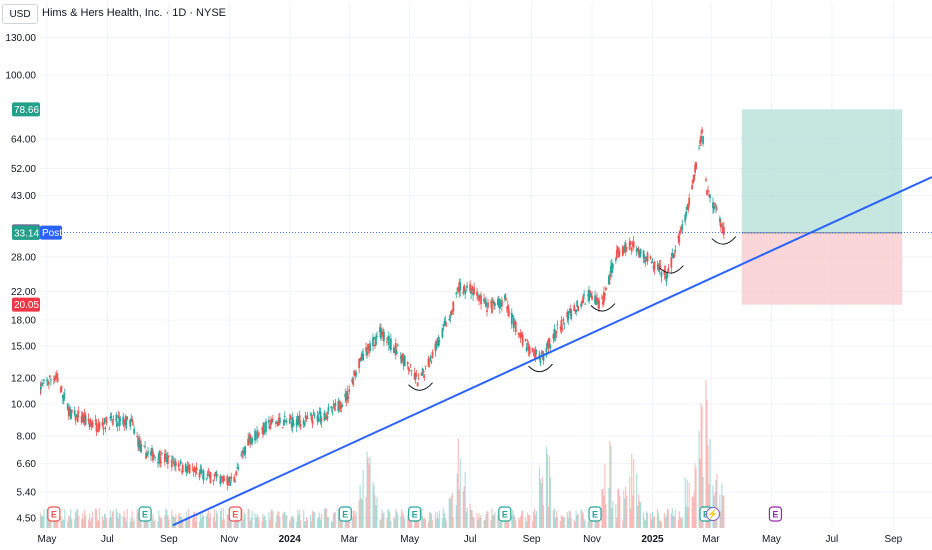 Image resolution: width=932 pixels, height=550 pixels. What do you see at coordinates (712, 514) in the screenshot?
I see `split-event-marker` at bounding box center [712, 514].